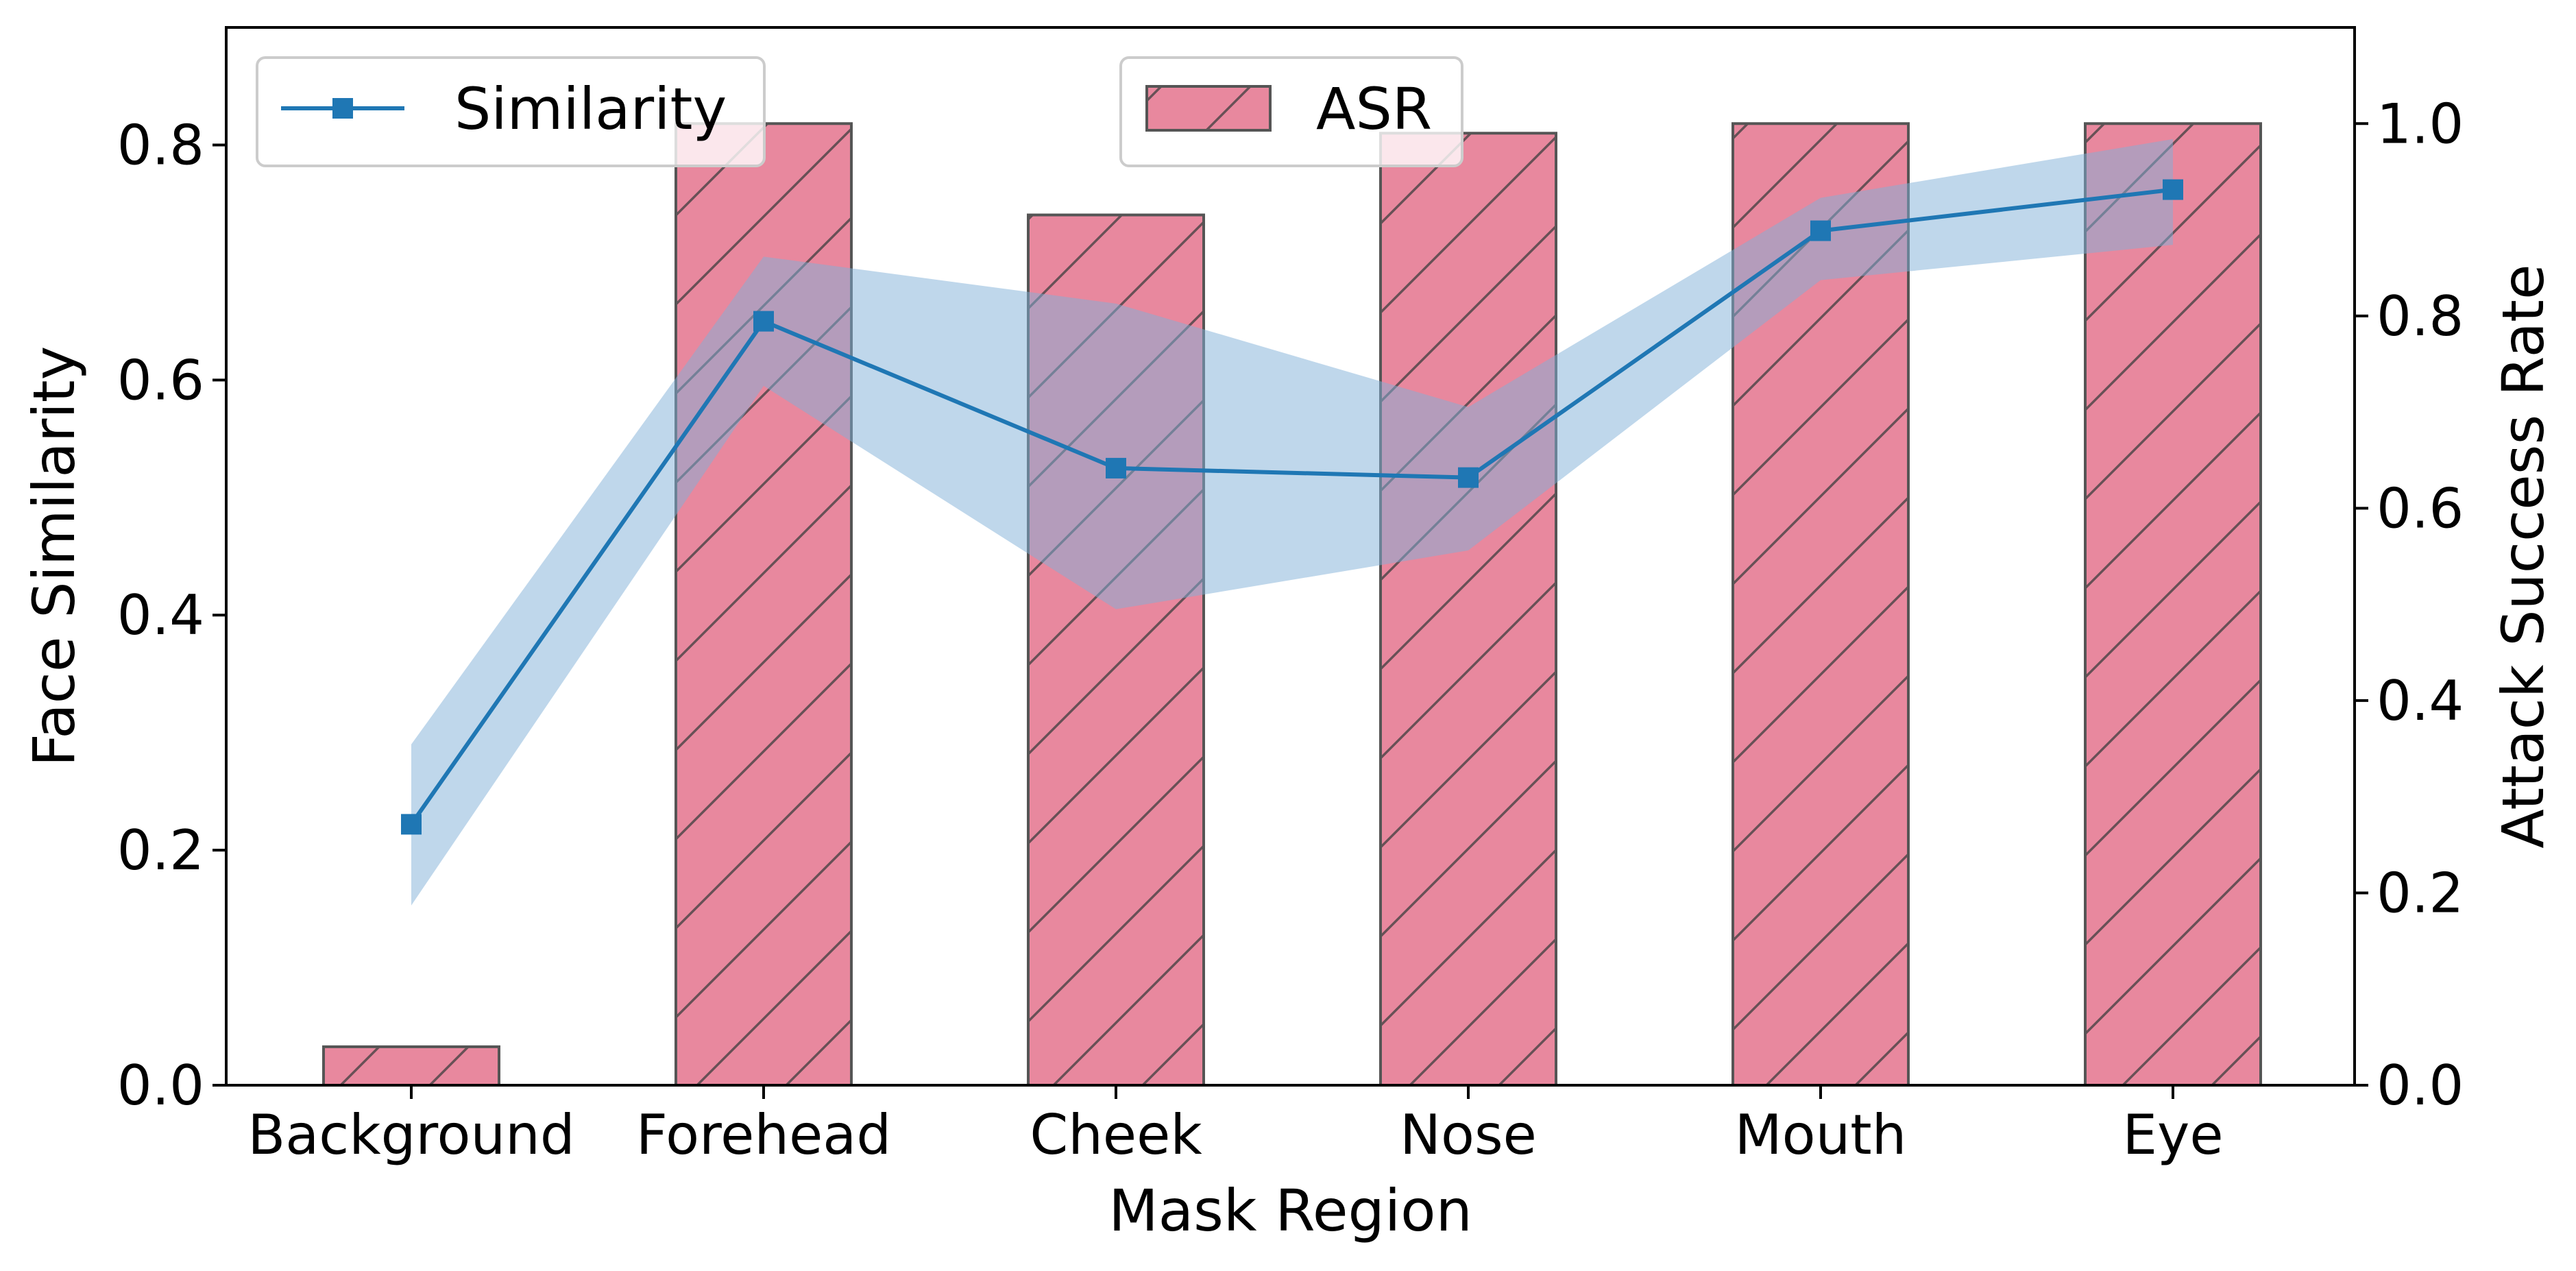  I want to click on left-axis-title: Face Similarity, so click(54, 556).